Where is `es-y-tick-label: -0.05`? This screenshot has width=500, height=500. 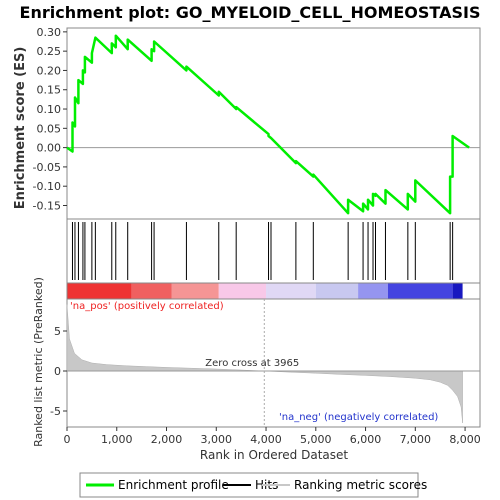 es-y-tick-label: -0.05 is located at coordinates (47, 167).